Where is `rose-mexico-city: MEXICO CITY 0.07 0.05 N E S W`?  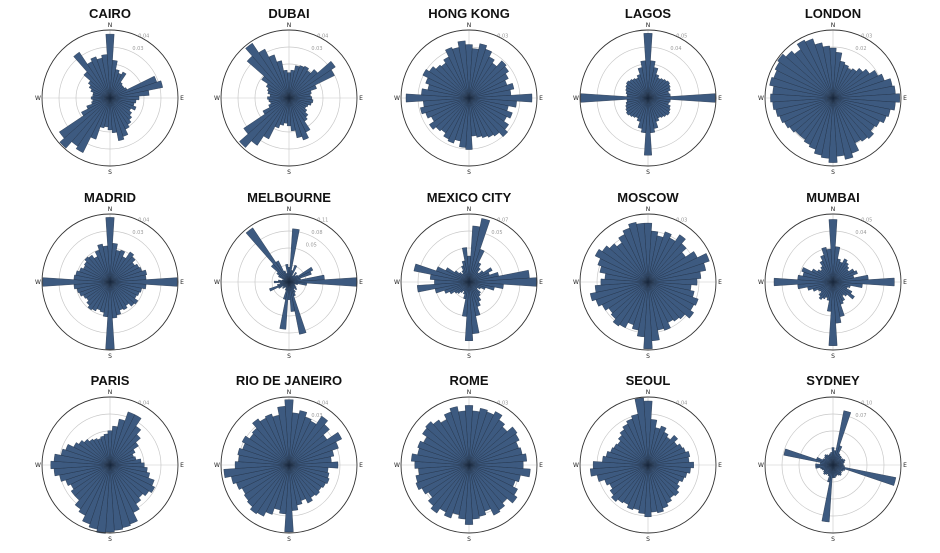 rose-mexico-city: MEXICO CITY 0.07 0.05 N E S W is located at coordinates (468, 275).